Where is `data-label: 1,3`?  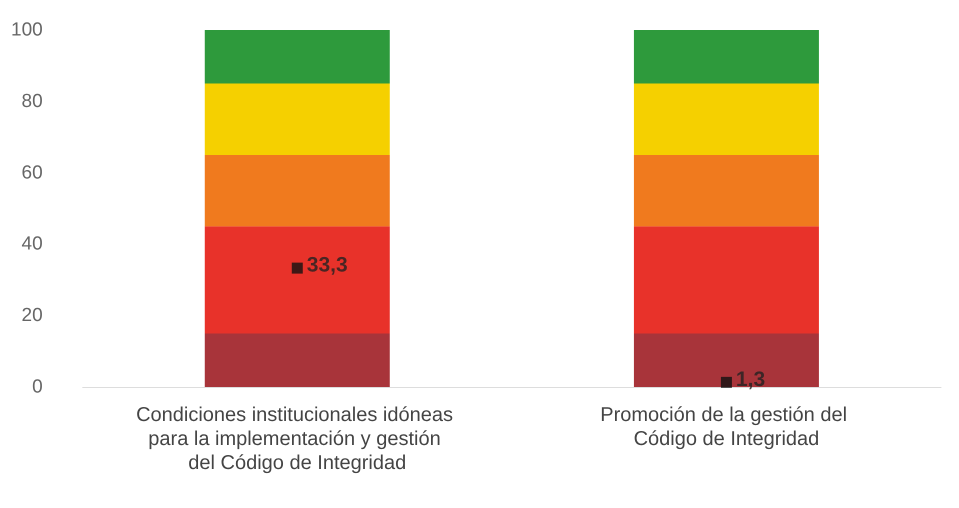
data-label: 1,3 is located at coordinates (751, 379).